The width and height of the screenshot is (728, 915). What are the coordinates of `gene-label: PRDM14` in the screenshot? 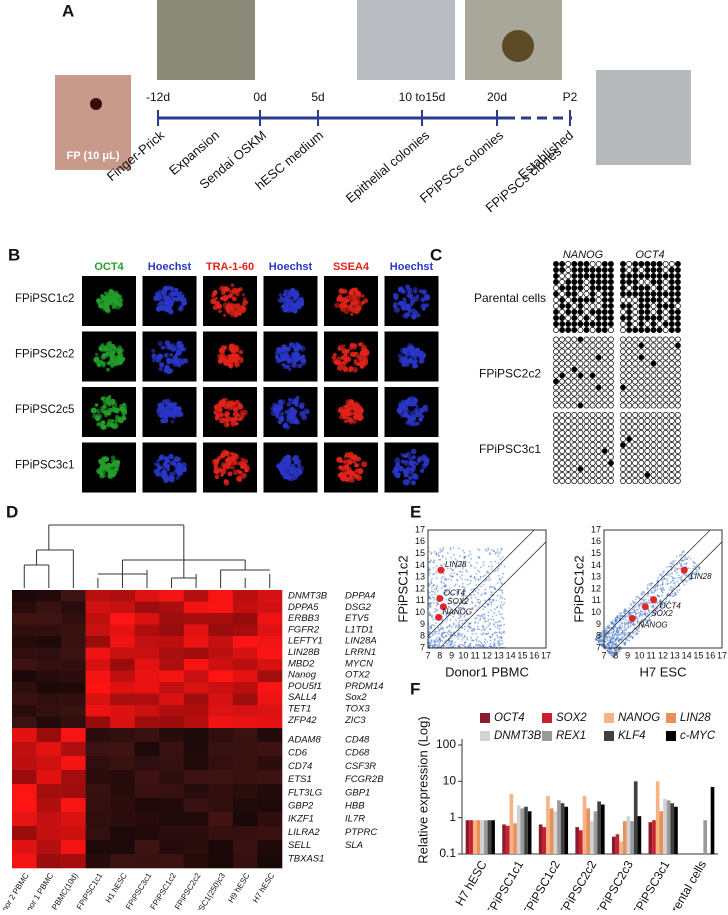 It's located at (364, 686).